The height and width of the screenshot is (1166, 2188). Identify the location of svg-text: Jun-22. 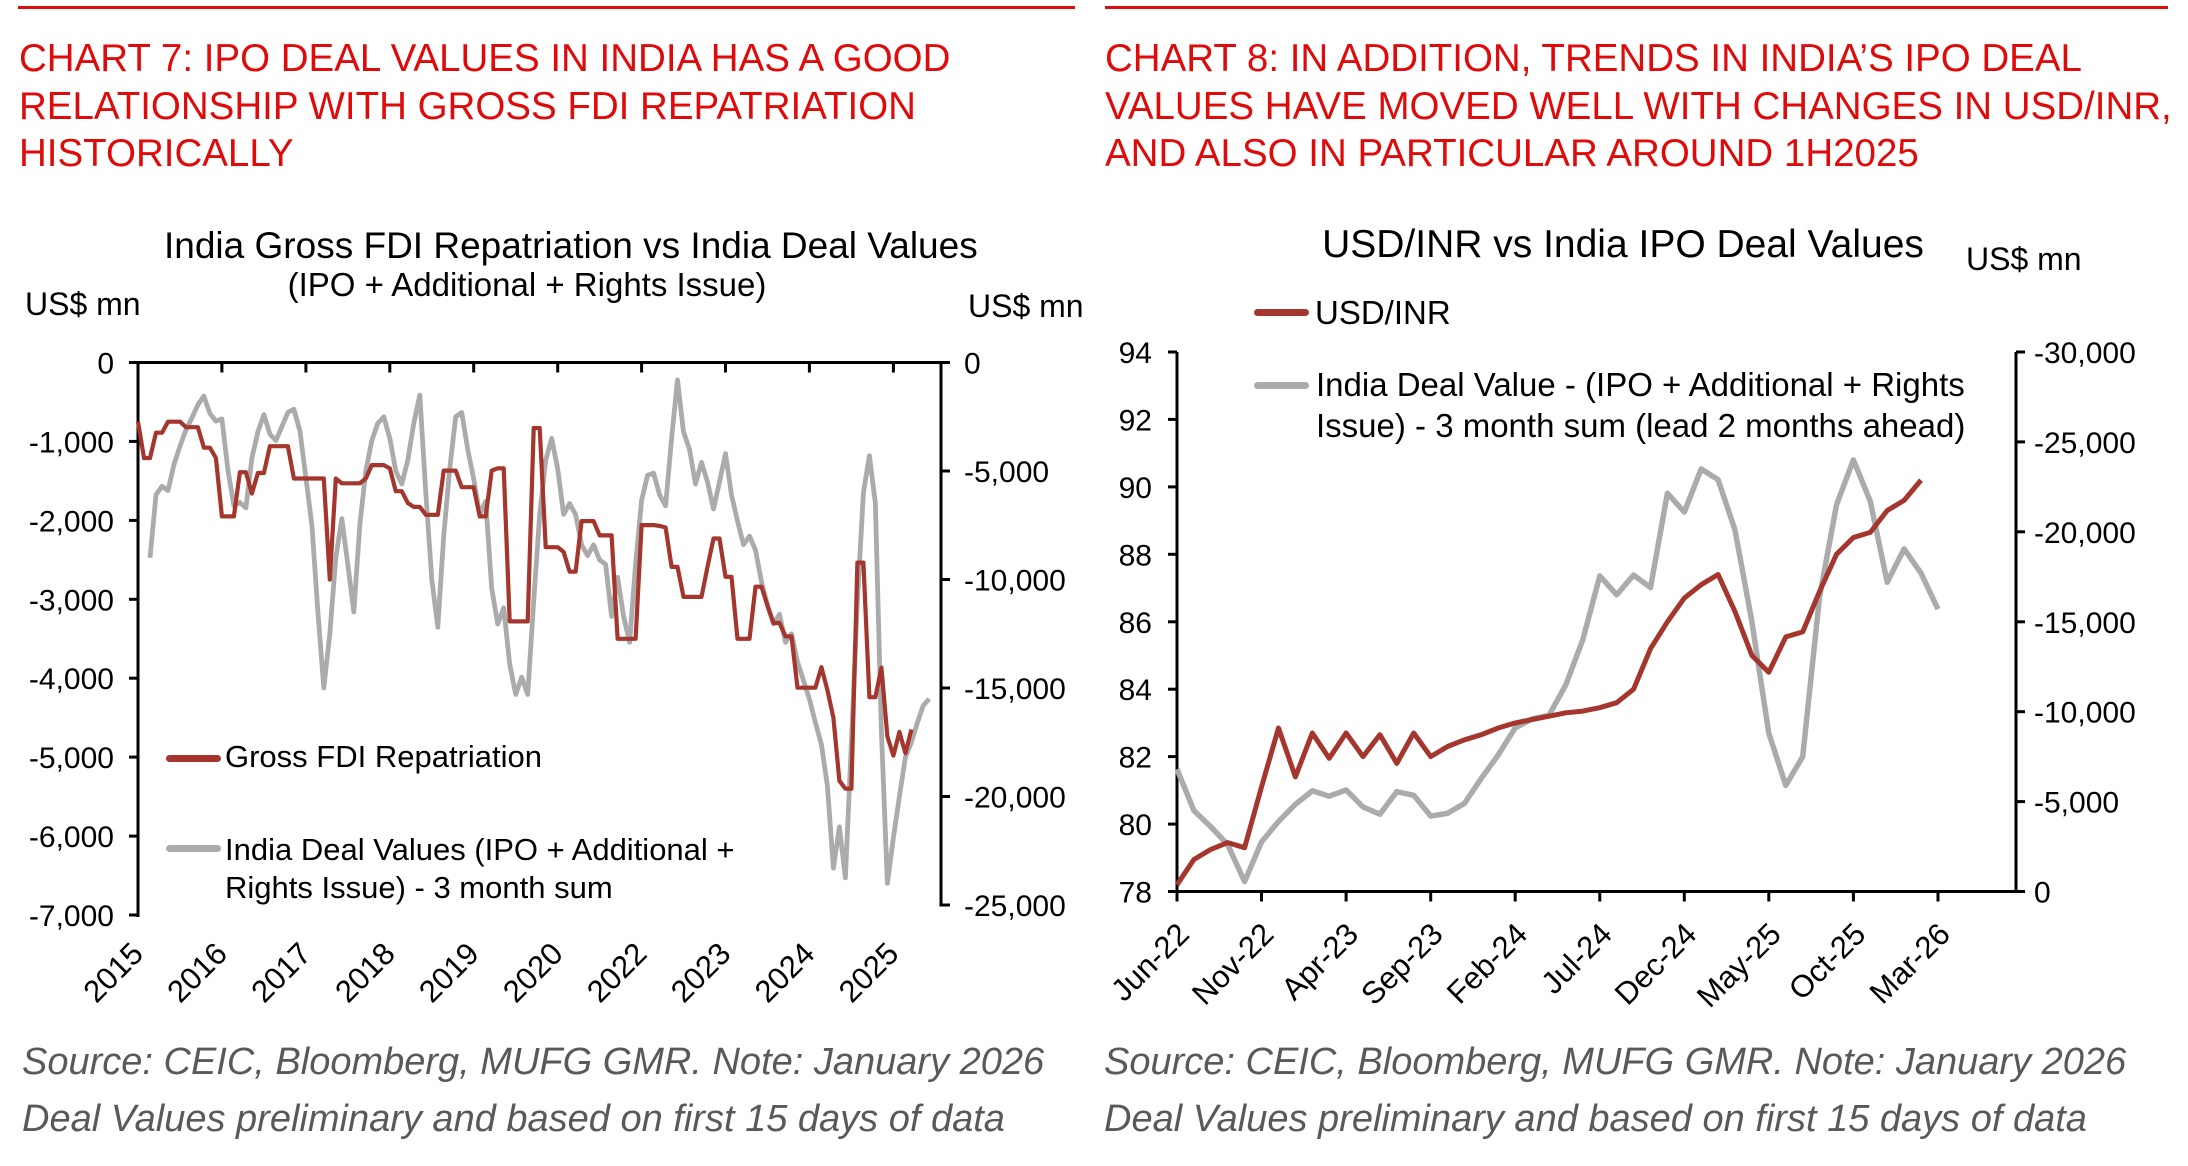
(1150, 962).